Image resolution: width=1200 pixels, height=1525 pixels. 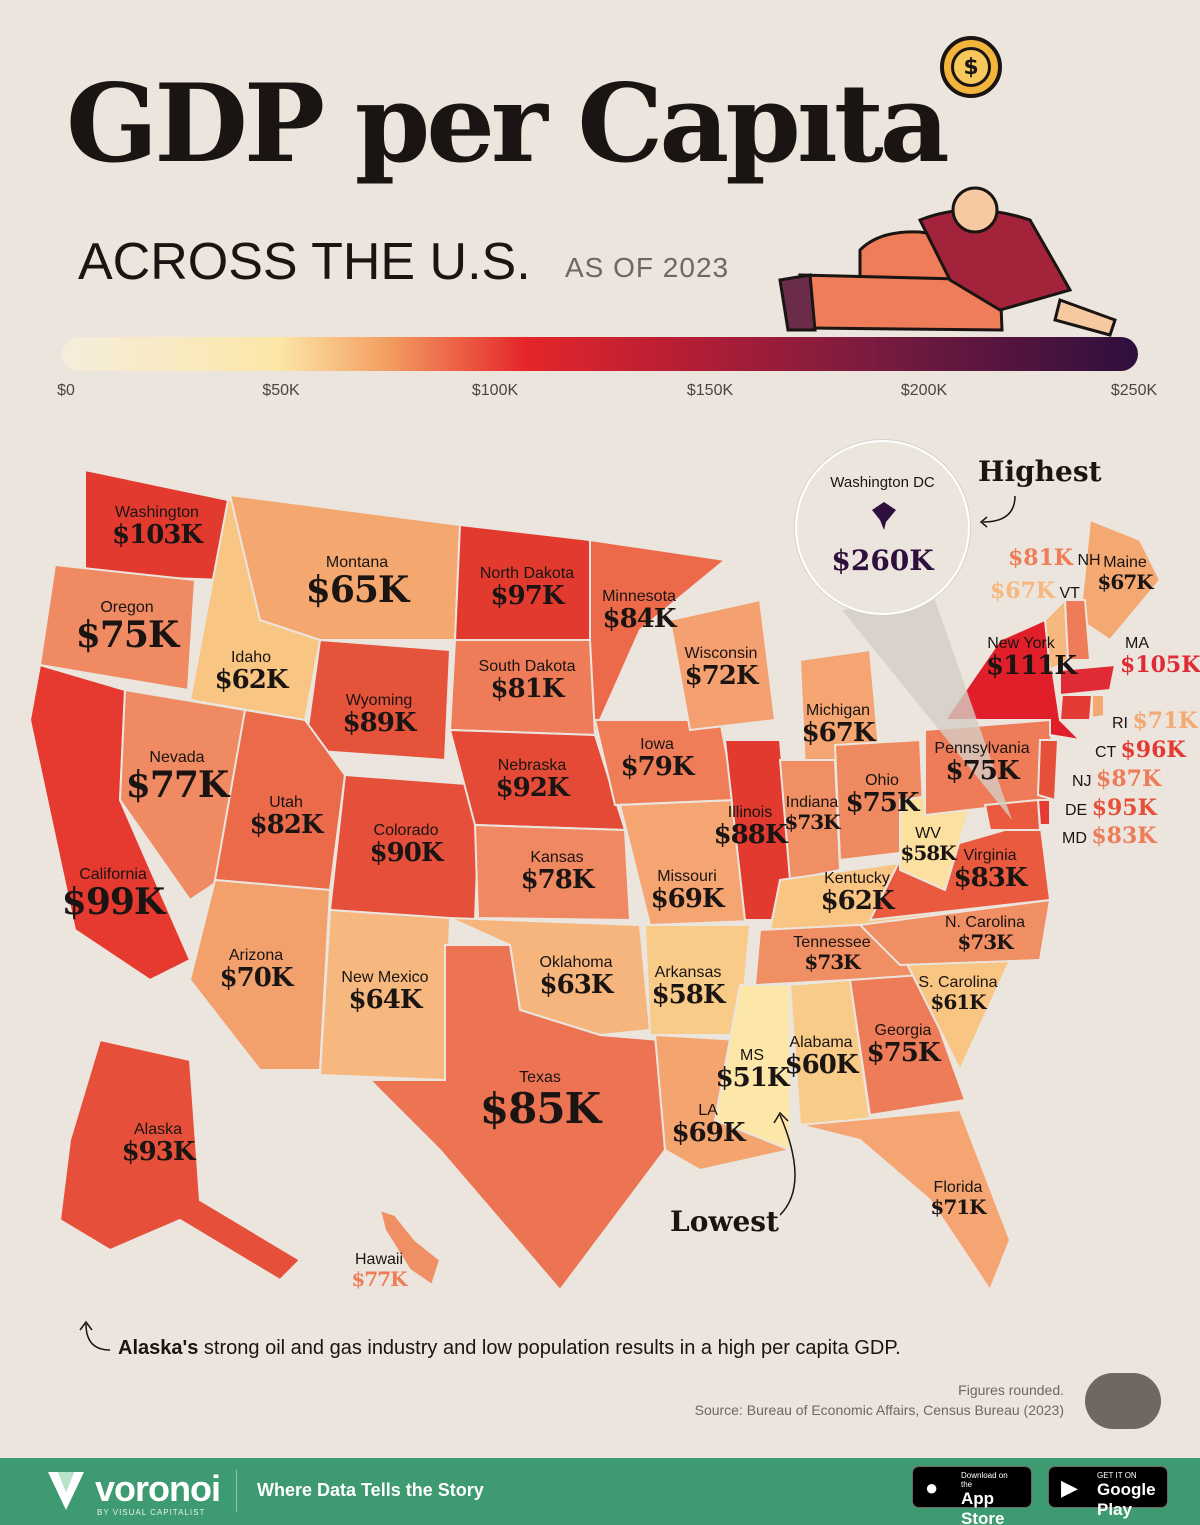 I want to click on state-mississippi, so click(x=752, y=1068).